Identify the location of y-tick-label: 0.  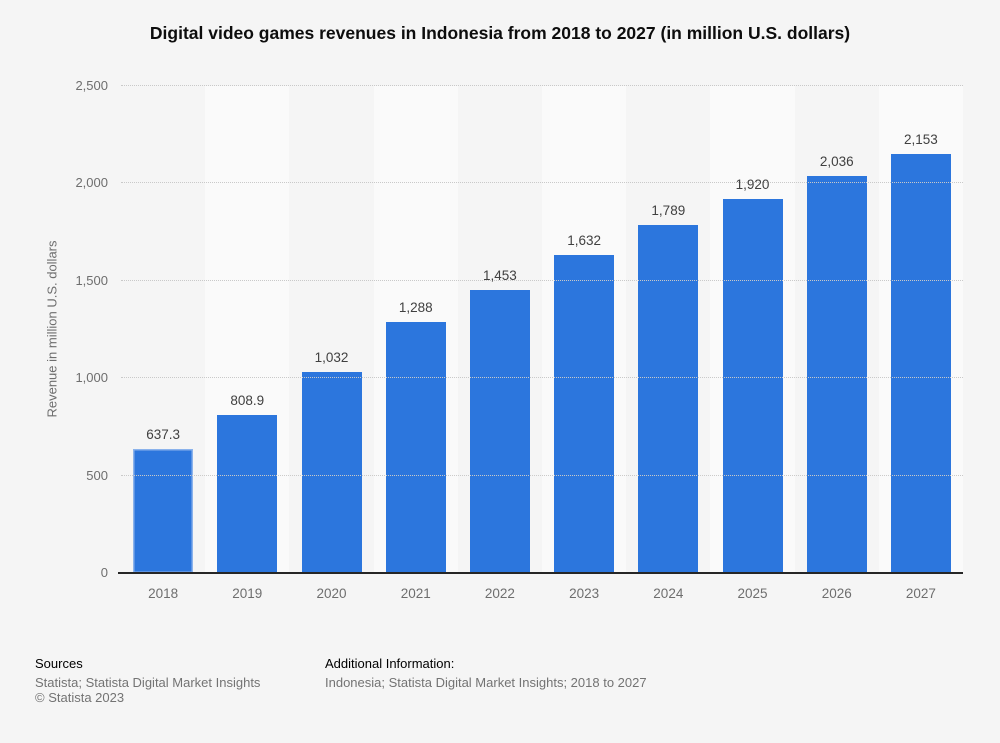
(104, 572).